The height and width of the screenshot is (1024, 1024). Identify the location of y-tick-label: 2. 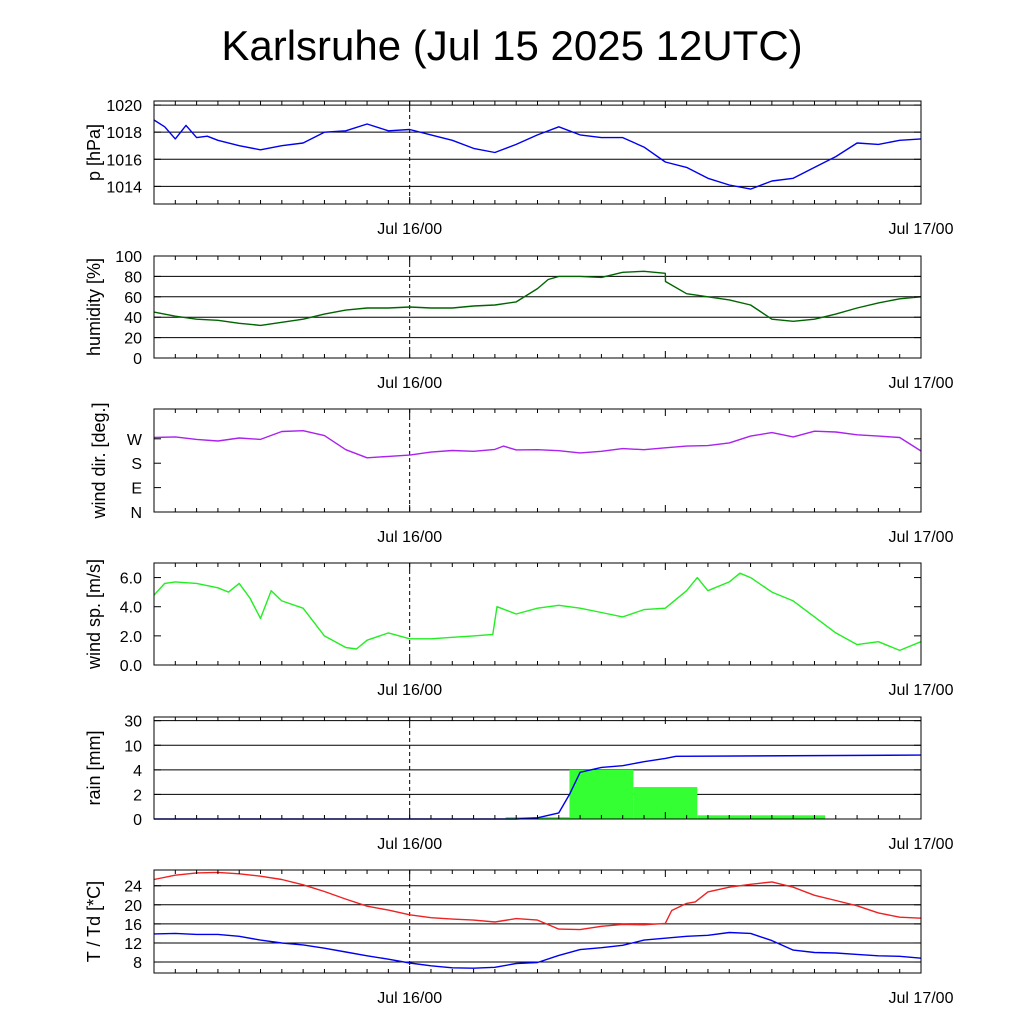
(137, 795).